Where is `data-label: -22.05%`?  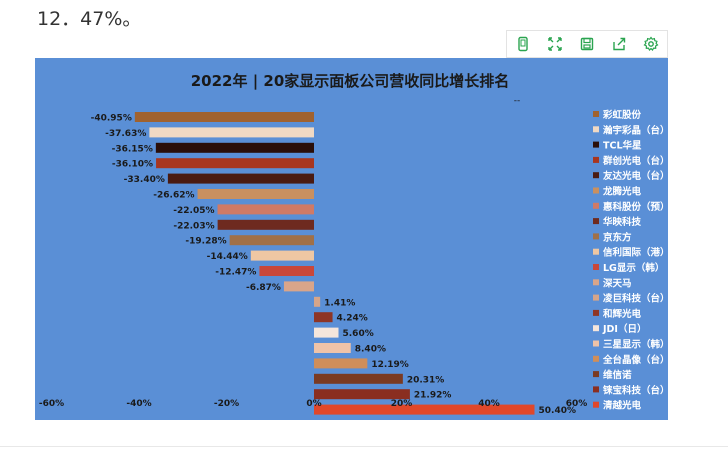 data-label: -22.05% is located at coordinates (193, 211).